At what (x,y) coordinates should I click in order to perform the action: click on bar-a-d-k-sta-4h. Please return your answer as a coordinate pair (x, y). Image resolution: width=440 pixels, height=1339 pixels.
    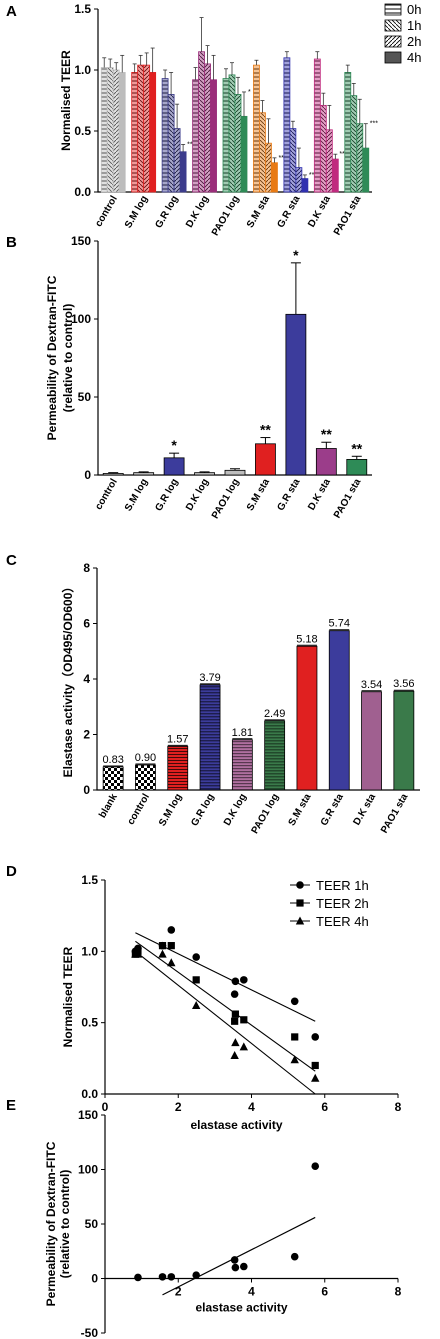
    Looking at the image, I should click on (335, 175).